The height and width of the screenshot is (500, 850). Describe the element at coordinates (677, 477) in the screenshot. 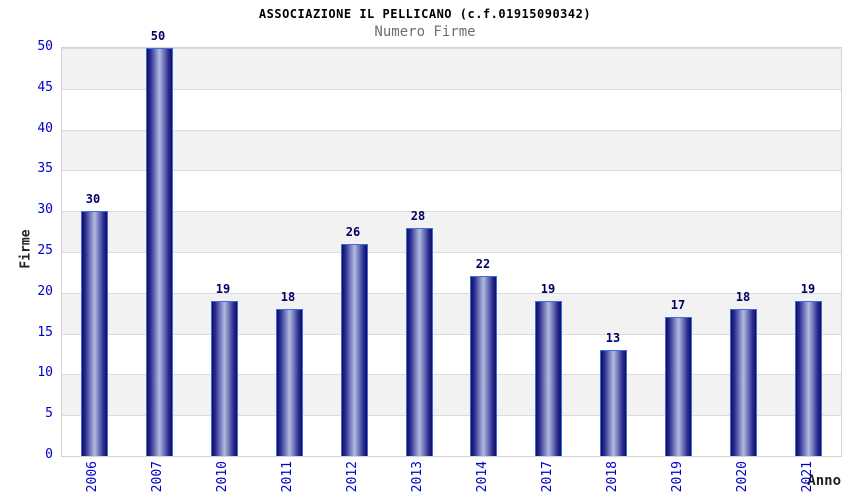

I see `x-tick-label: 2019` at that location.